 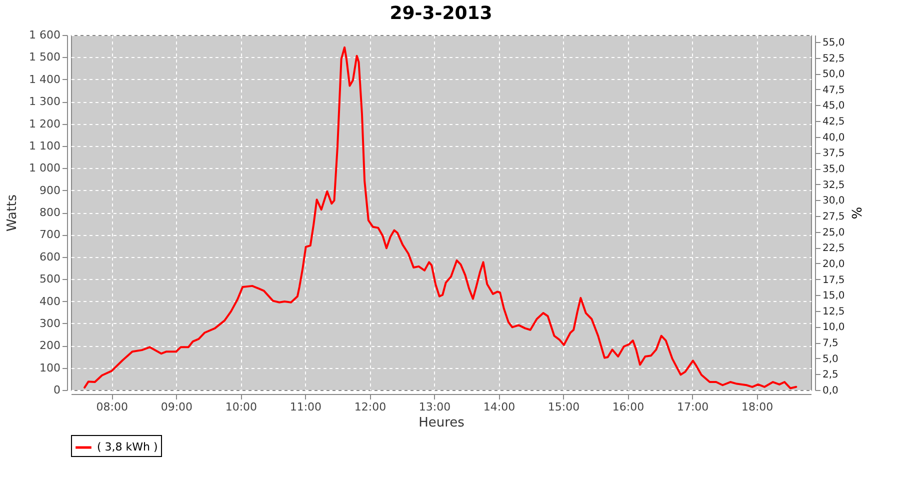 What do you see at coordinates (833, 74) in the screenshot?
I see `y2-tick-label: 50,0` at bounding box center [833, 74].